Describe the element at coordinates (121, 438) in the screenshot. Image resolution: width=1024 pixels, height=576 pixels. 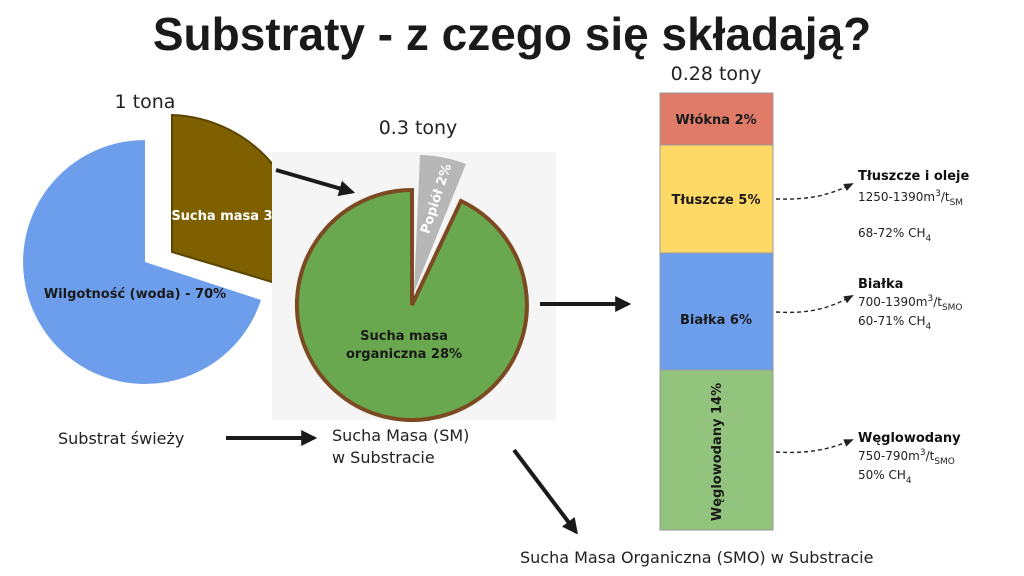
I see `fresh-label: Substrat świeży` at that location.